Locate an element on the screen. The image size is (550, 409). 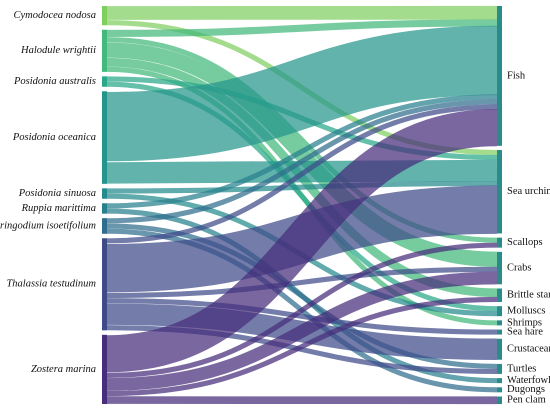
target-node-fish is located at coordinates (499, 76).